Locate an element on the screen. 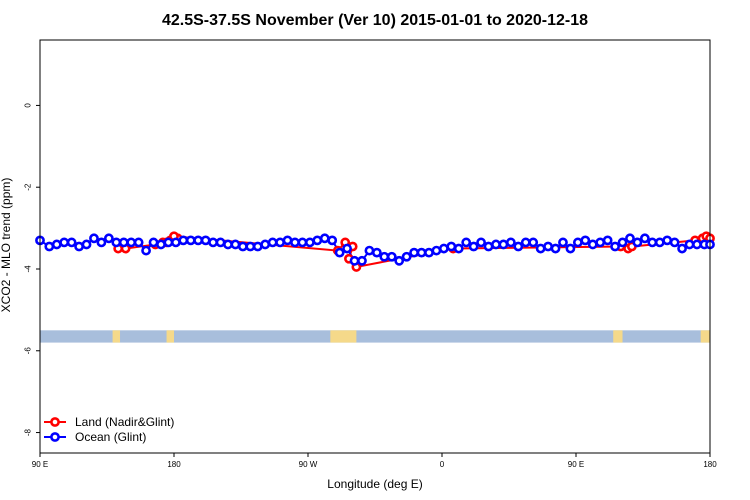  x-axis-label: Longitude (deg E) is located at coordinates (374, 484).